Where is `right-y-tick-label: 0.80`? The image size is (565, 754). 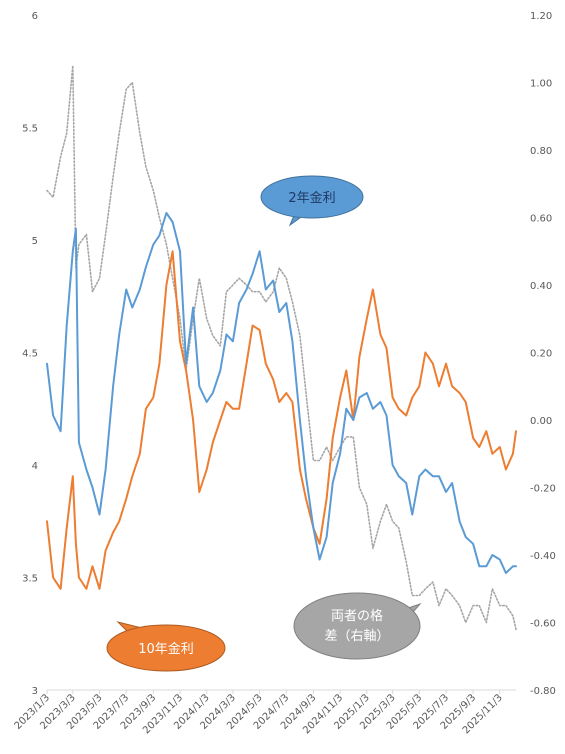 right-y-tick-label: 0.80 is located at coordinates (541, 151).